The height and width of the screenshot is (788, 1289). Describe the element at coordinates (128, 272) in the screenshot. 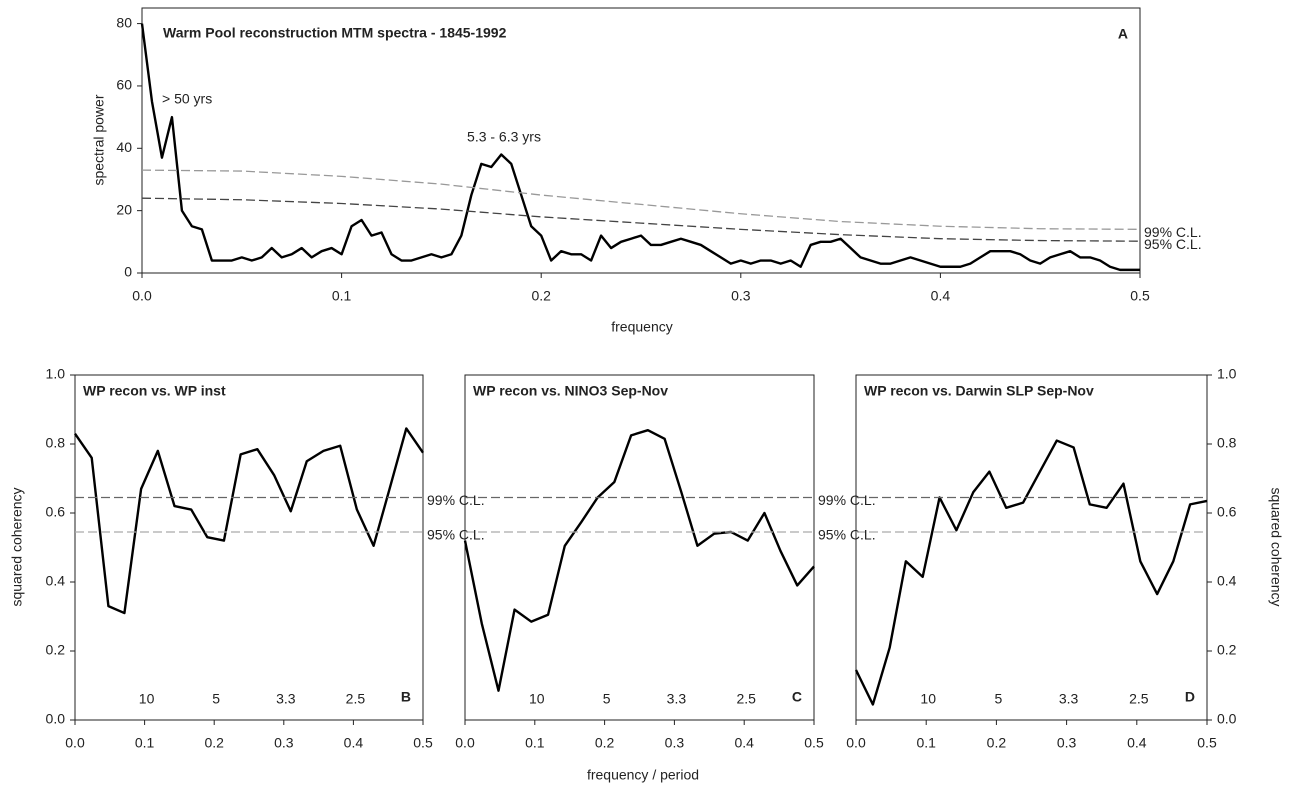

I see `y-tick-label: 0` at that location.